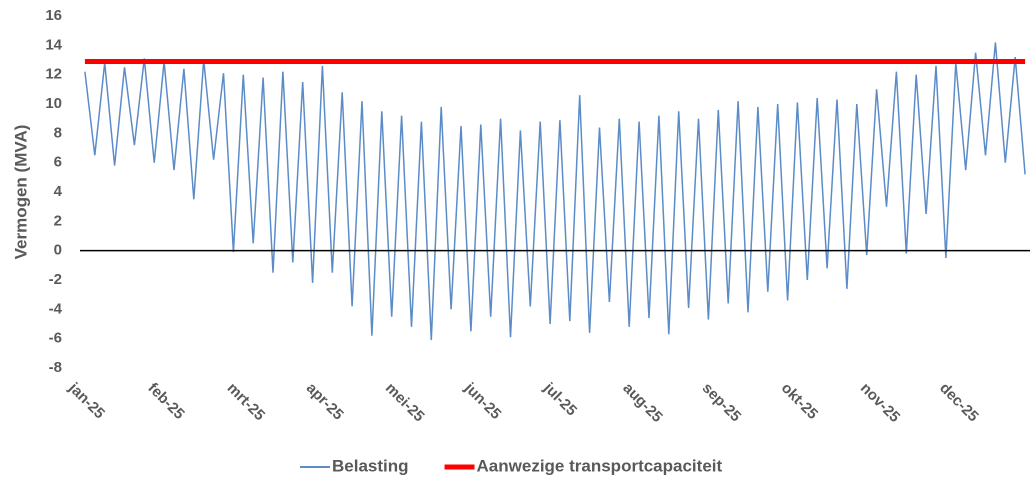 The height and width of the screenshot is (491, 1033). What do you see at coordinates (58, 132) in the screenshot?
I see `y-tick-label: 8` at bounding box center [58, 132].